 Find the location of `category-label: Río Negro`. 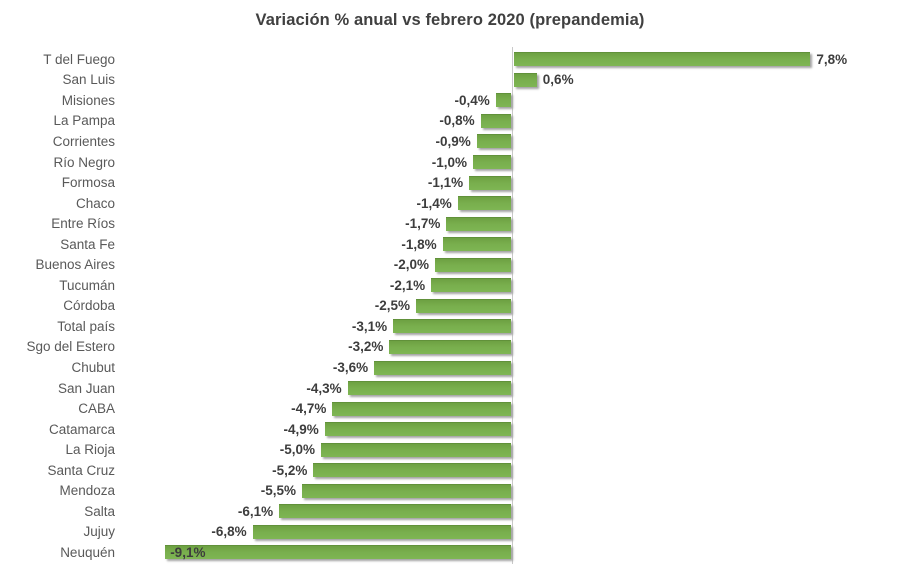

category-label: Río Negro is located at coordinates (84, 162).